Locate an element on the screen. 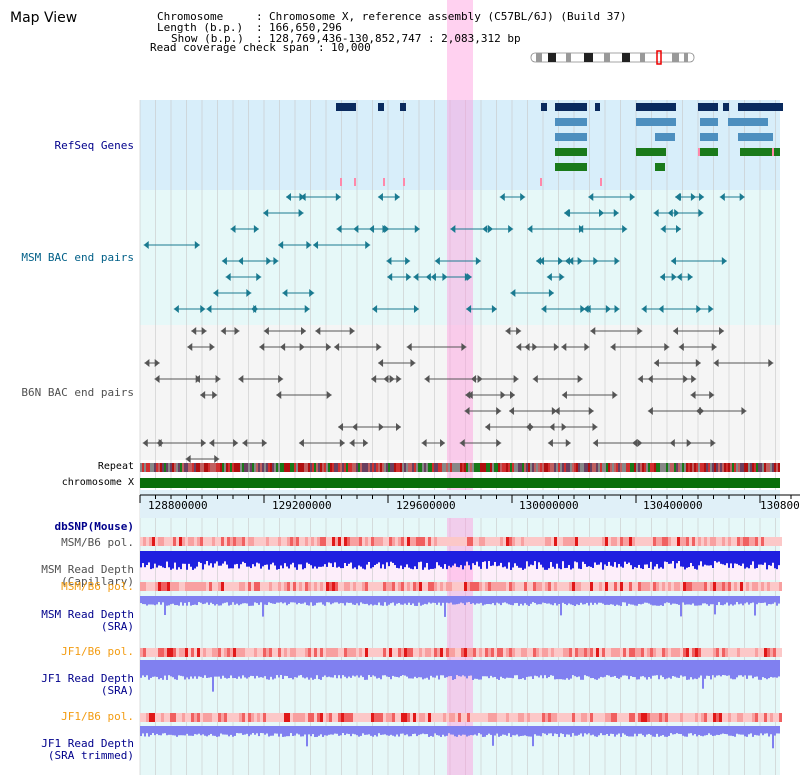 The image size is (800, 775). track-label-jf1-b6-pol-1: JF1/B6 pol. is located at coordinates (97, 651).